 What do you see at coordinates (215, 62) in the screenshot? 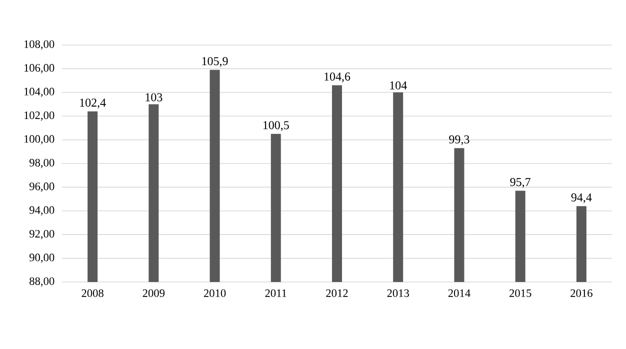
I see `data-label: 105,9` at bounding box center [215, 62].